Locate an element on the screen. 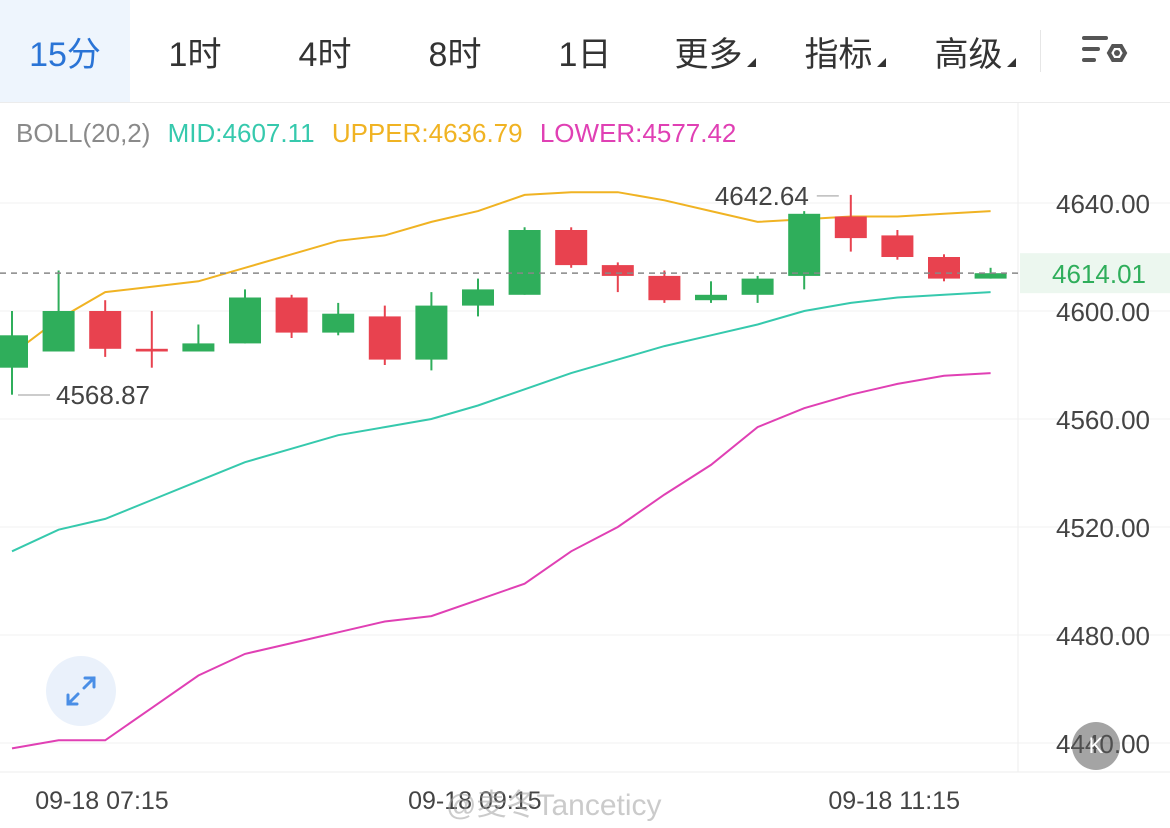 This screenshot has height=828, width=1170. timeframe-tabbar: 15分 1时 4时 8时 1日 更多 指标 高级 is located at coordinates (585, 51).